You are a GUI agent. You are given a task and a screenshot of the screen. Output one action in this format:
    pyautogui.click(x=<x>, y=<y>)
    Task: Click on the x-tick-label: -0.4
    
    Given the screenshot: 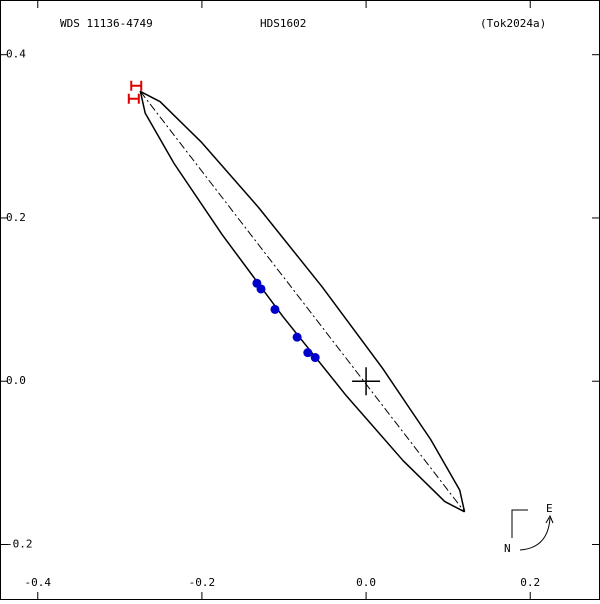 What is the action you would take?
    pyautogui.click(x=38, y=582)
    